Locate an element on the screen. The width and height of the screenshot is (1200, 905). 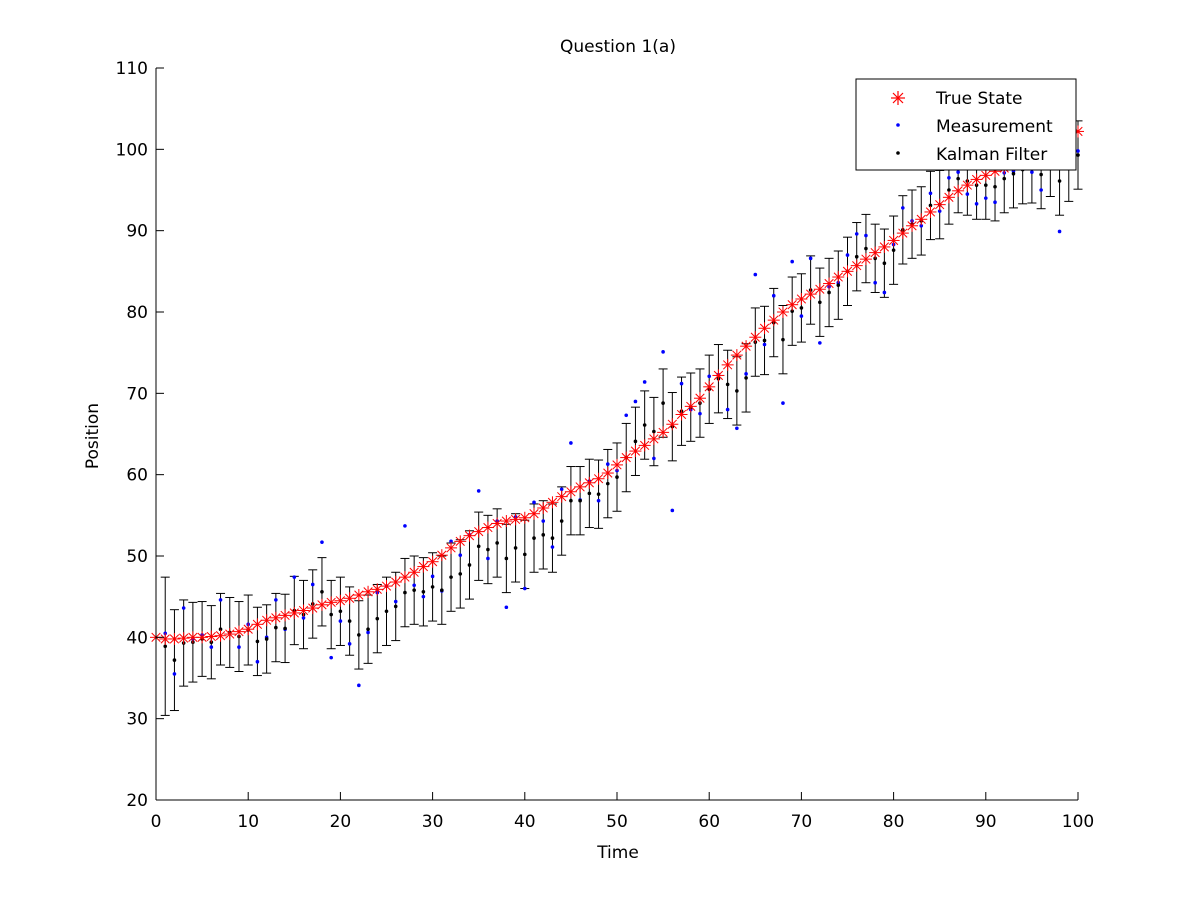
legend-marker-measurement is located at coordinates (898, 125).